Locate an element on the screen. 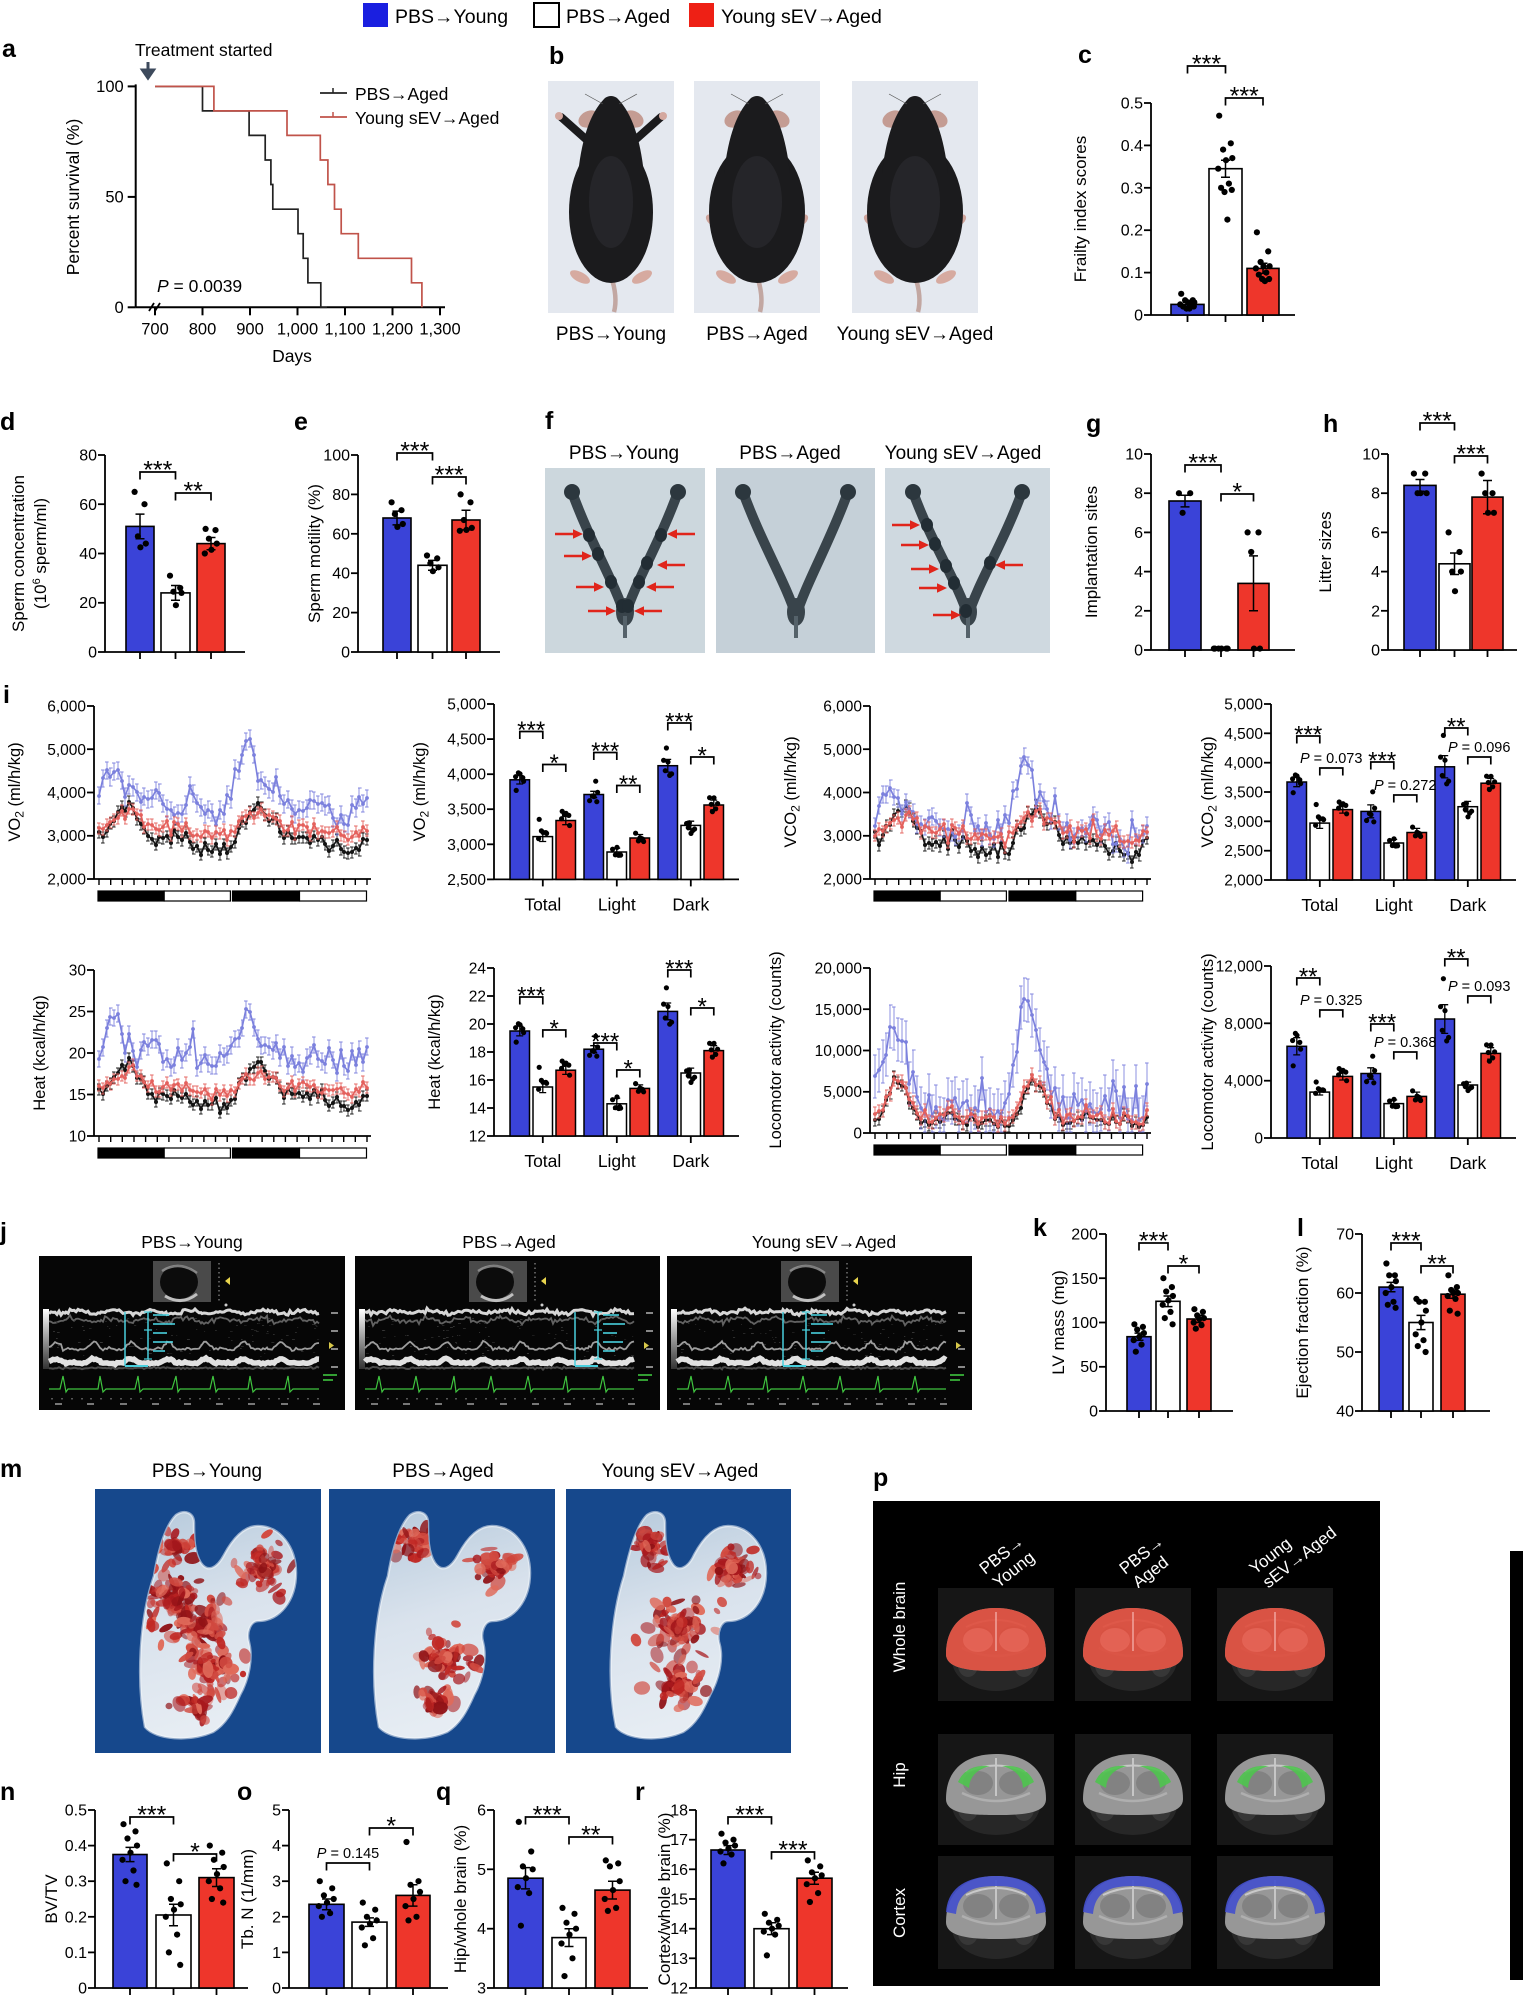 The height and width of the screenshot is (2000, 1523). svg-text: 200 is located at coordinates (1084, 1235).